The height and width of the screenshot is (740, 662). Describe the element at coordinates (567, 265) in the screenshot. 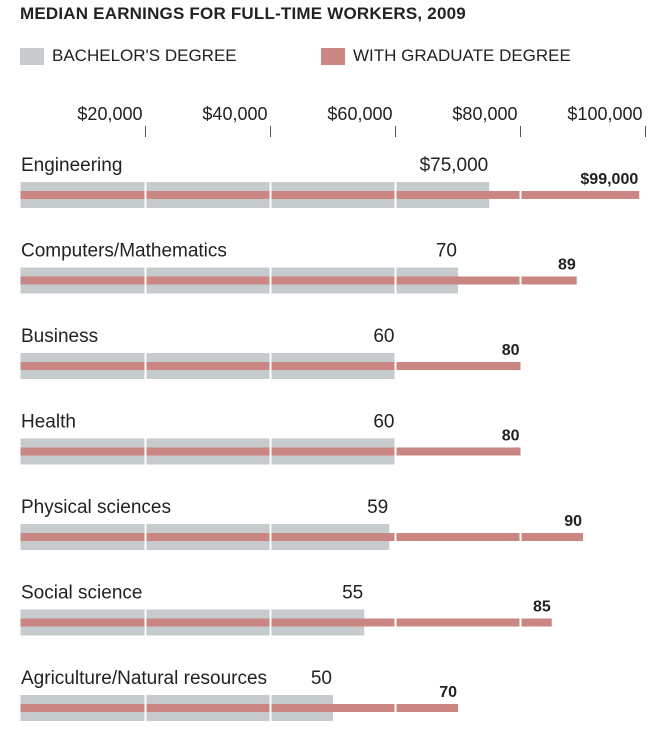

I see `graduate-value-label: 89` at that location.